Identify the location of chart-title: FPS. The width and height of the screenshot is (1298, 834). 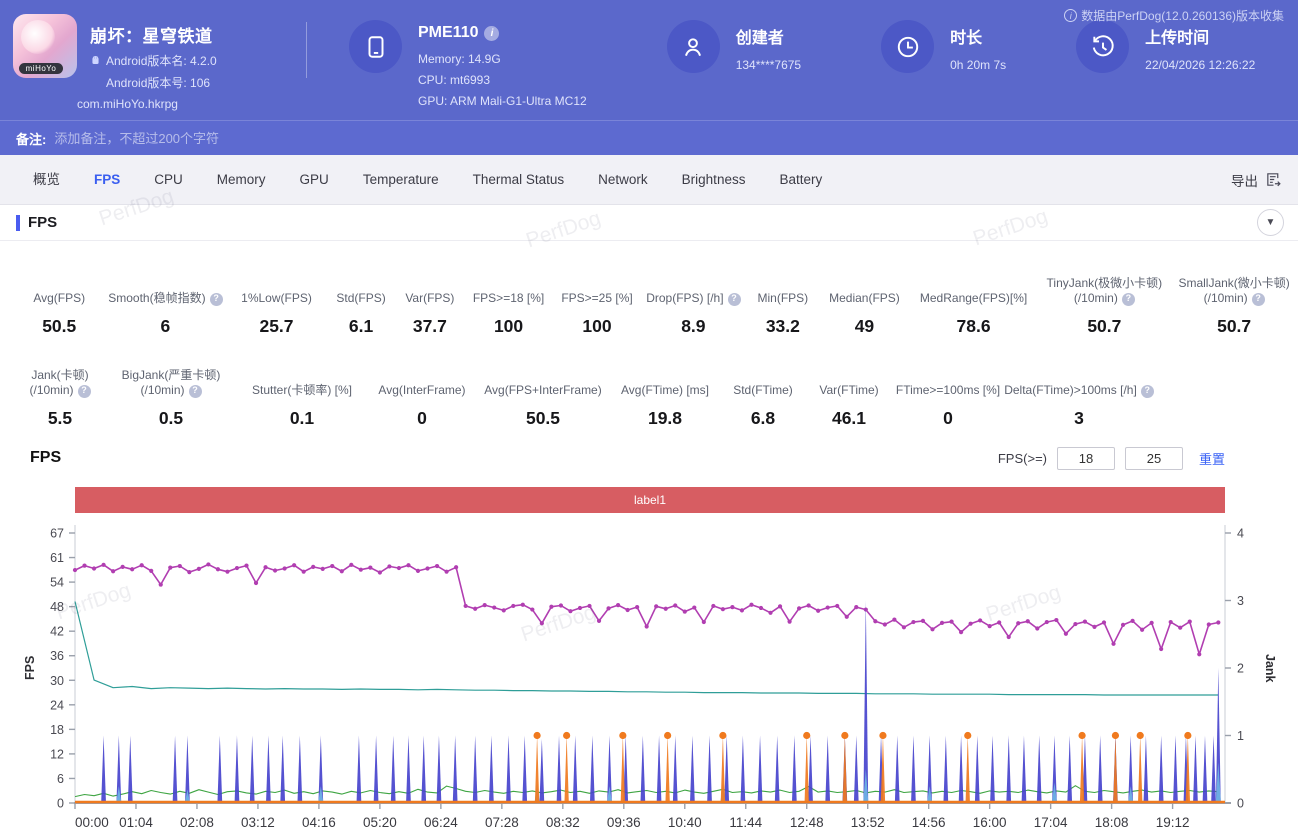
(46, 457).